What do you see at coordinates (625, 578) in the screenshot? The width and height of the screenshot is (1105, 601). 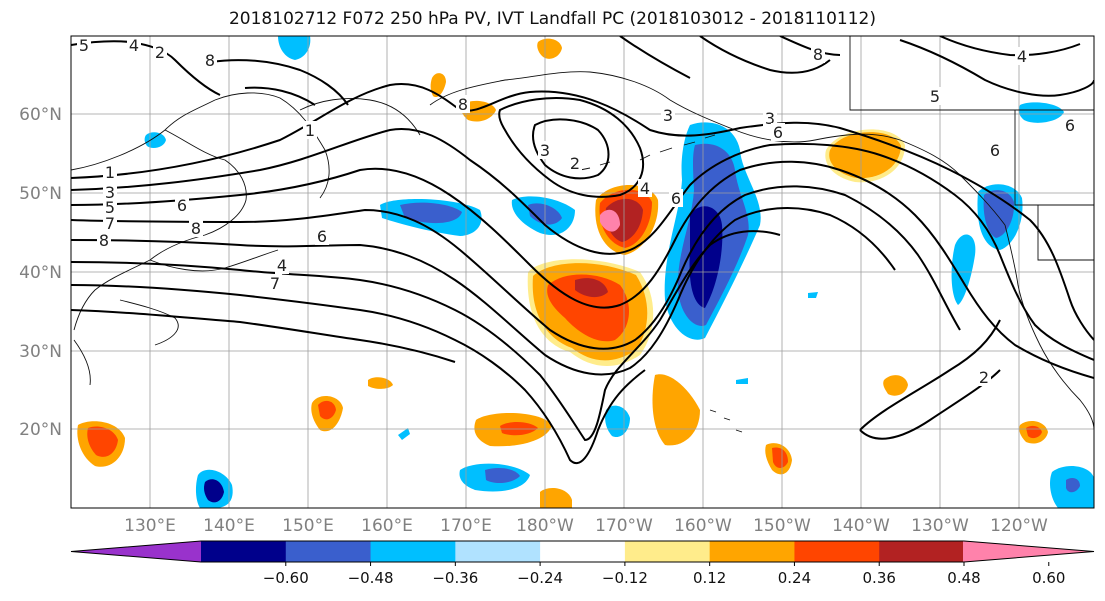 I see `colorbar-tick-label: −0.12` at bounding box center [625, 578].